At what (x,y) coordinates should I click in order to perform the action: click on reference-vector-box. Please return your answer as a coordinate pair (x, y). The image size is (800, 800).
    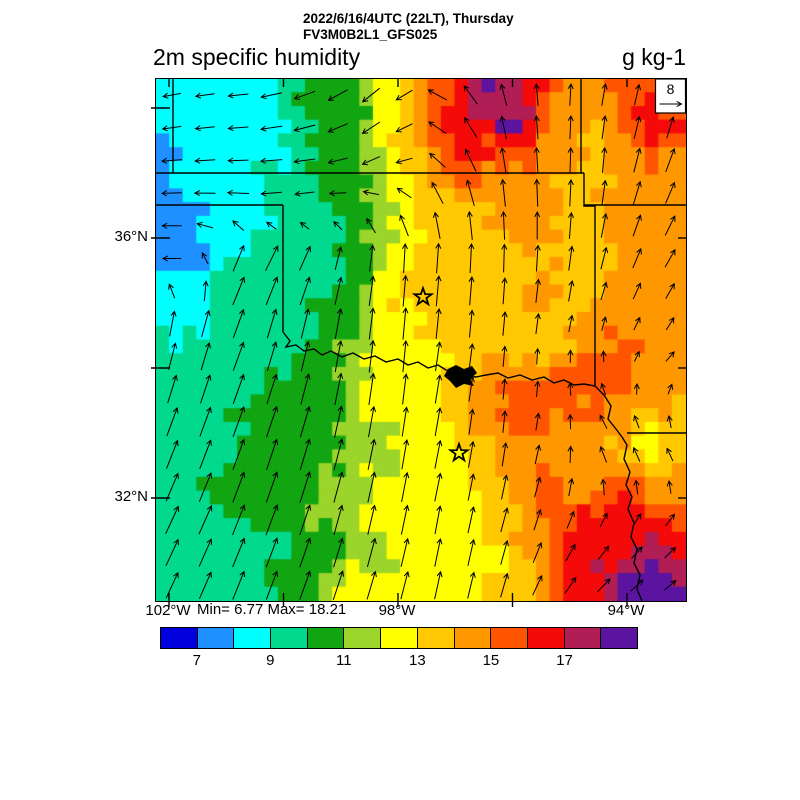
    Looking at the image, I should click on (670, 96).